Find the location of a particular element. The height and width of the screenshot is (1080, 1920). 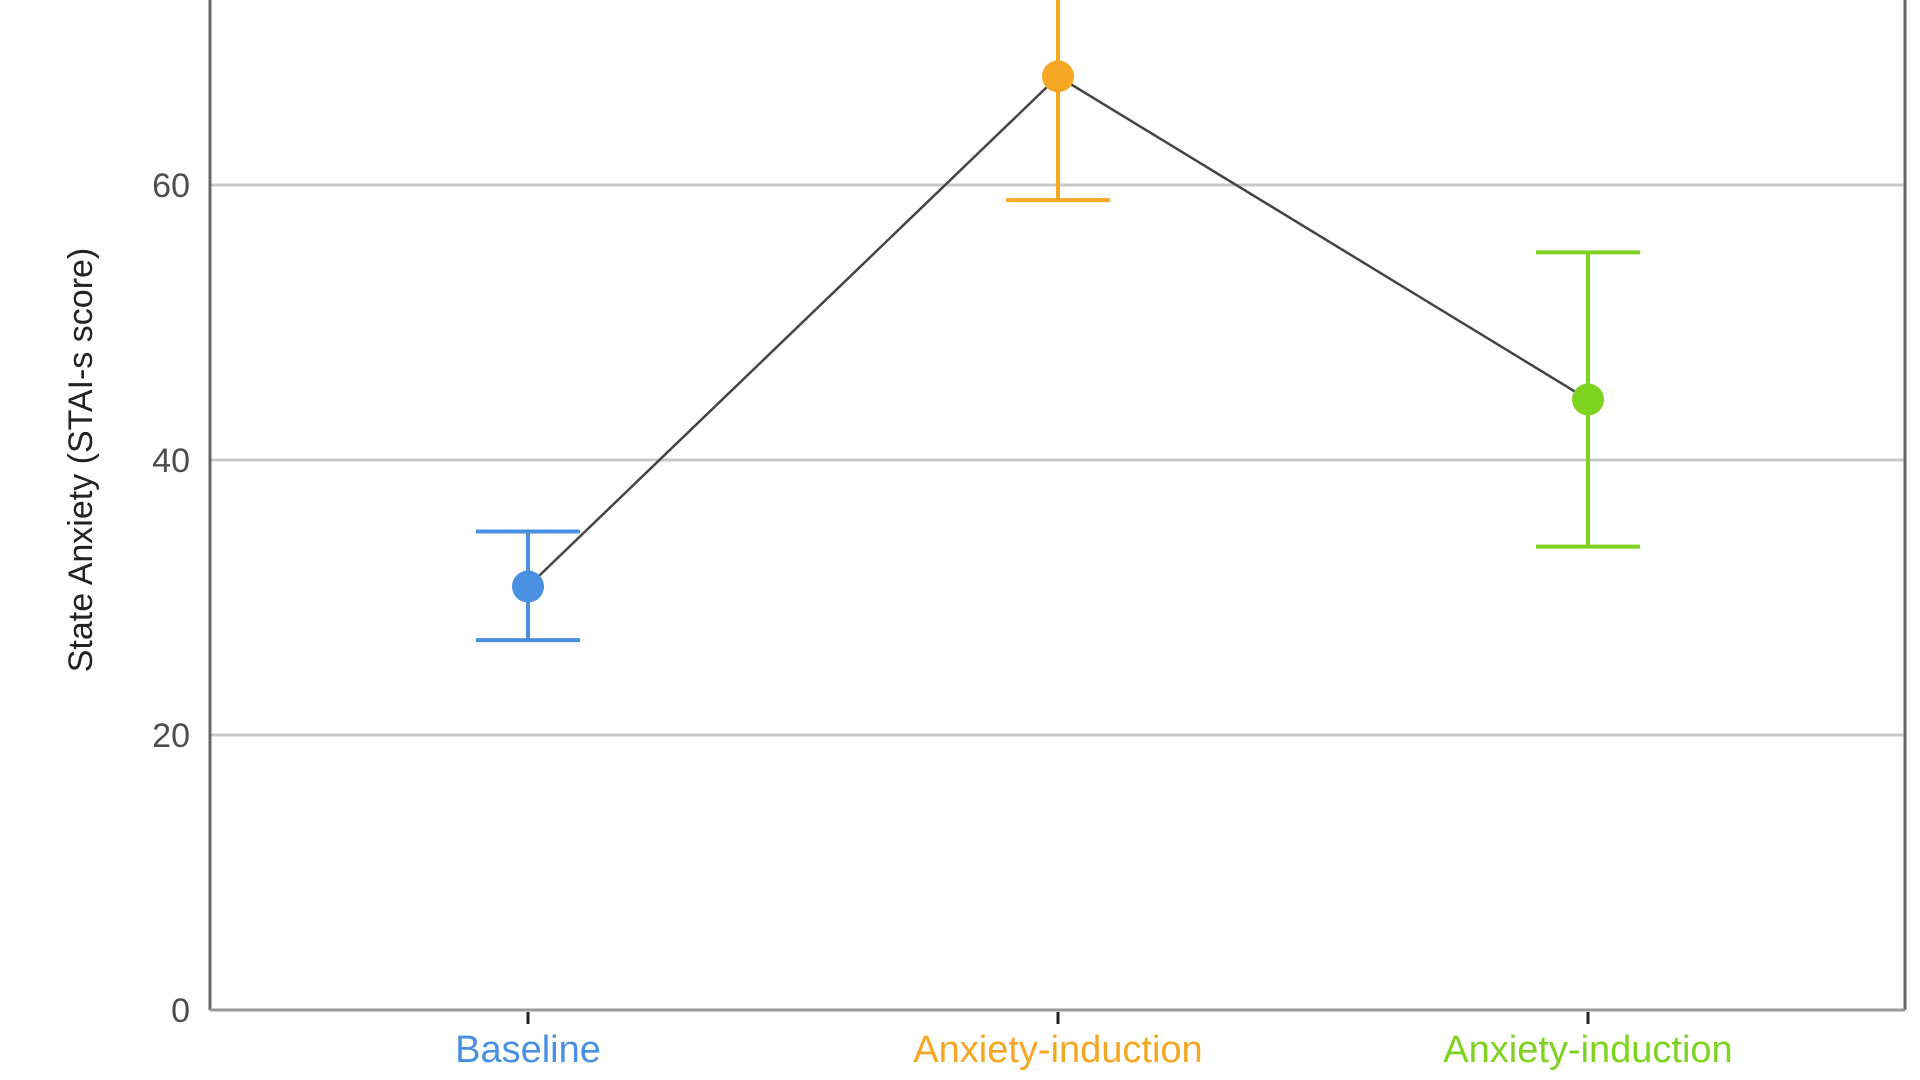

y-tick-label: 0 is located at coordinates (180, 1011).